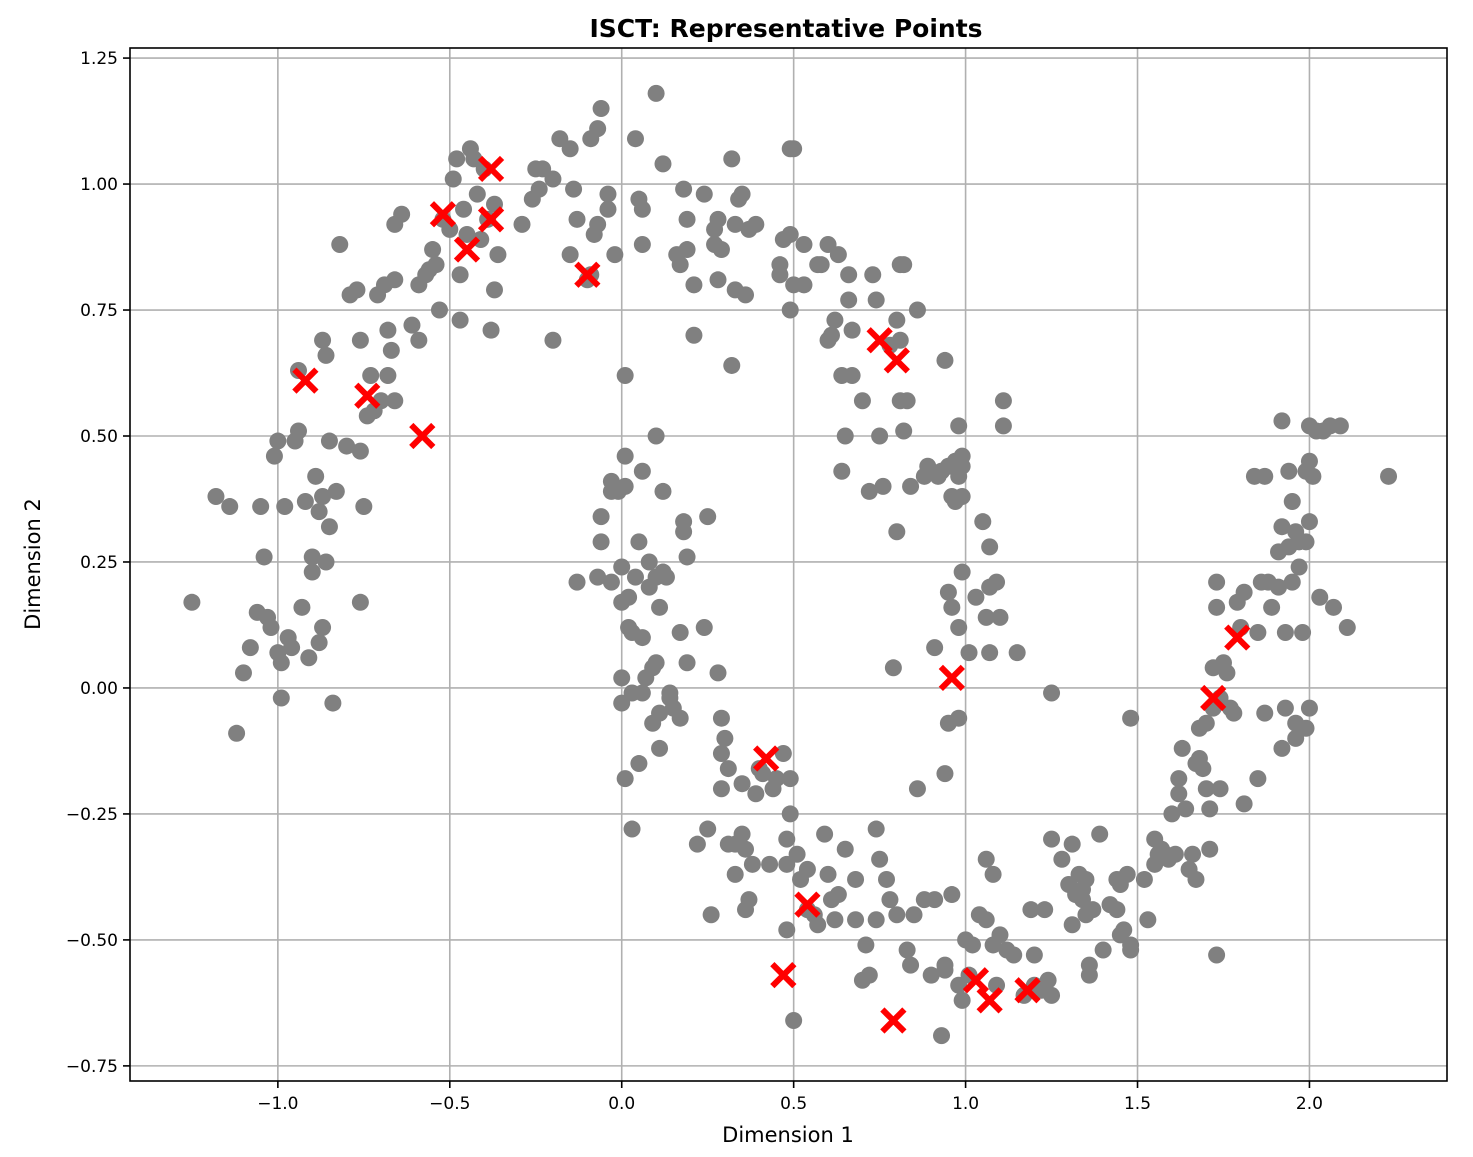  What do you see at coordinates (99, 311) in the screenshot?
I see `y-tick-label: 0.75` at bounding box center [99, 311].